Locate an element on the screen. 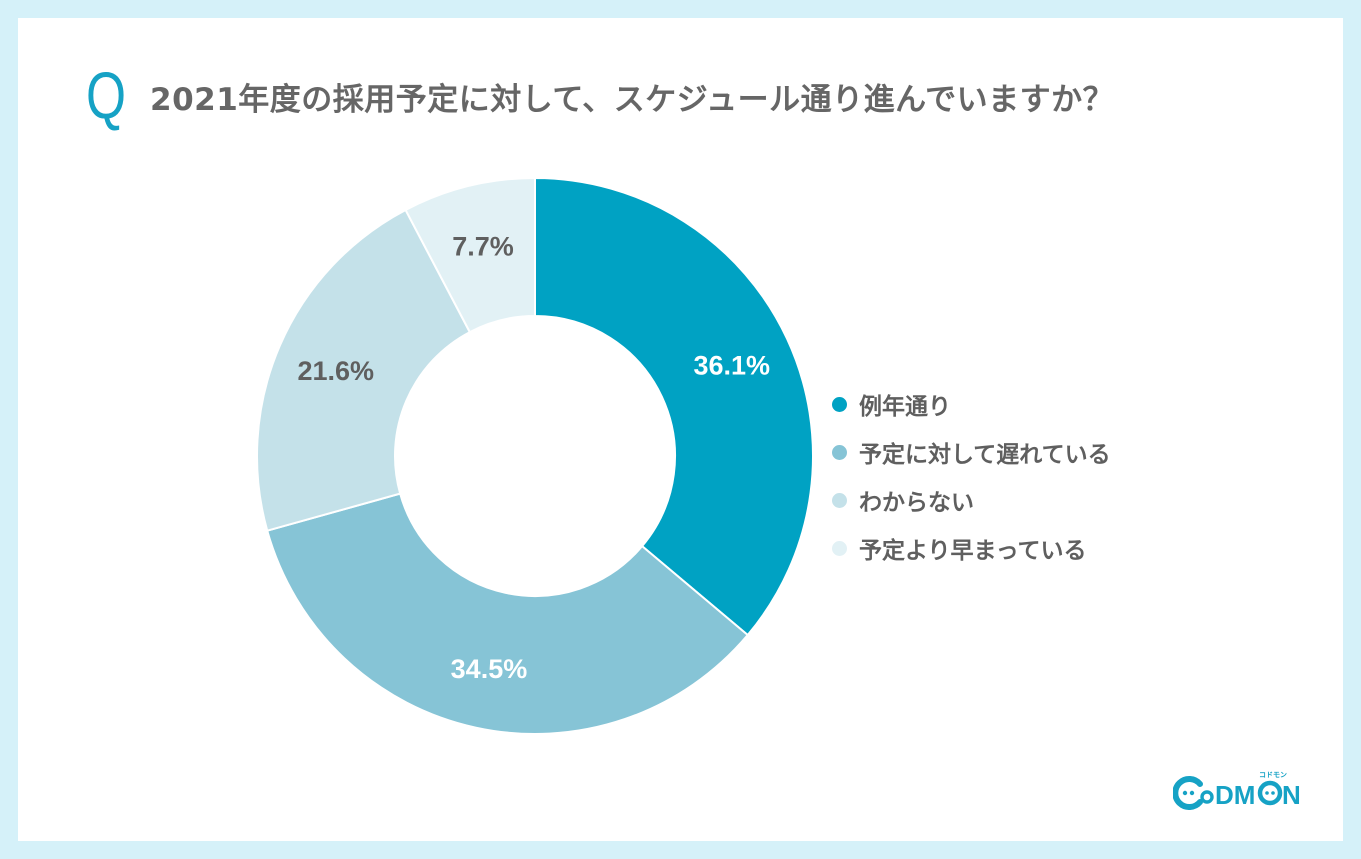  legend-item-unknown: わからない is located at coordinates (971, 500).